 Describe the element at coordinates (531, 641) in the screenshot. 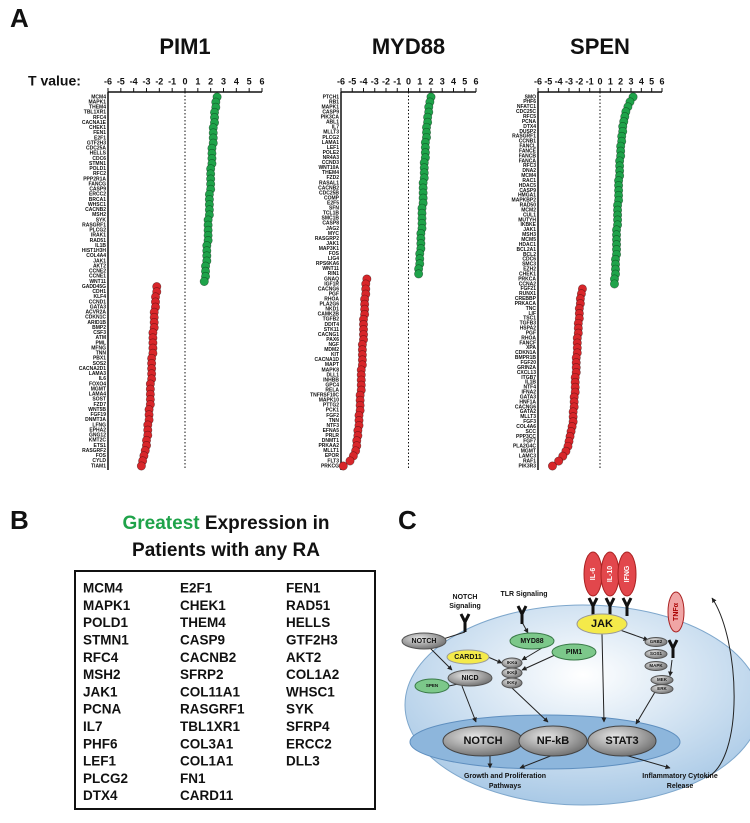

I see `label: MYD88` at that location.